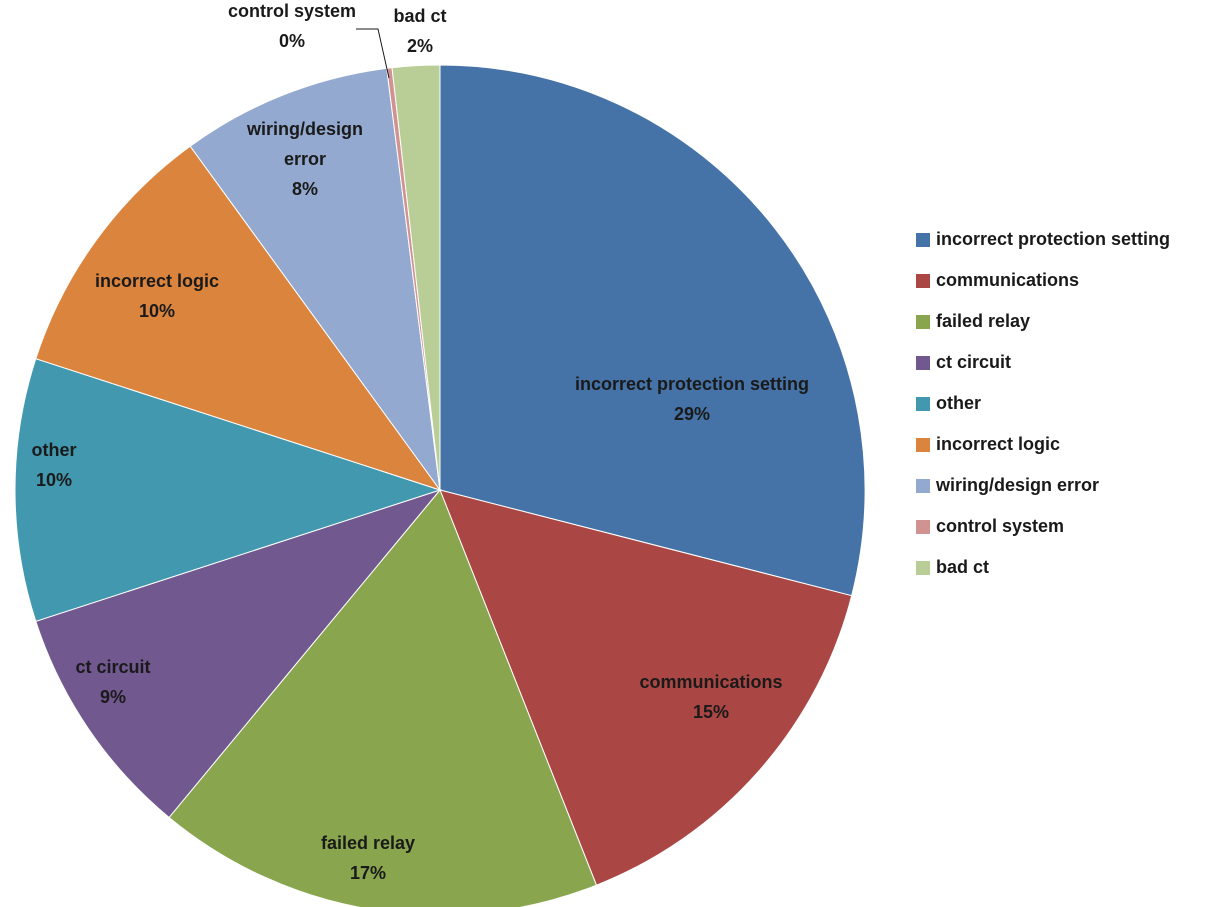 Image resolution: width=1220 pixels, height=907 pixels. I want to click on legend-label-incorrect-logic: incorrect logic, so click(998, 444).